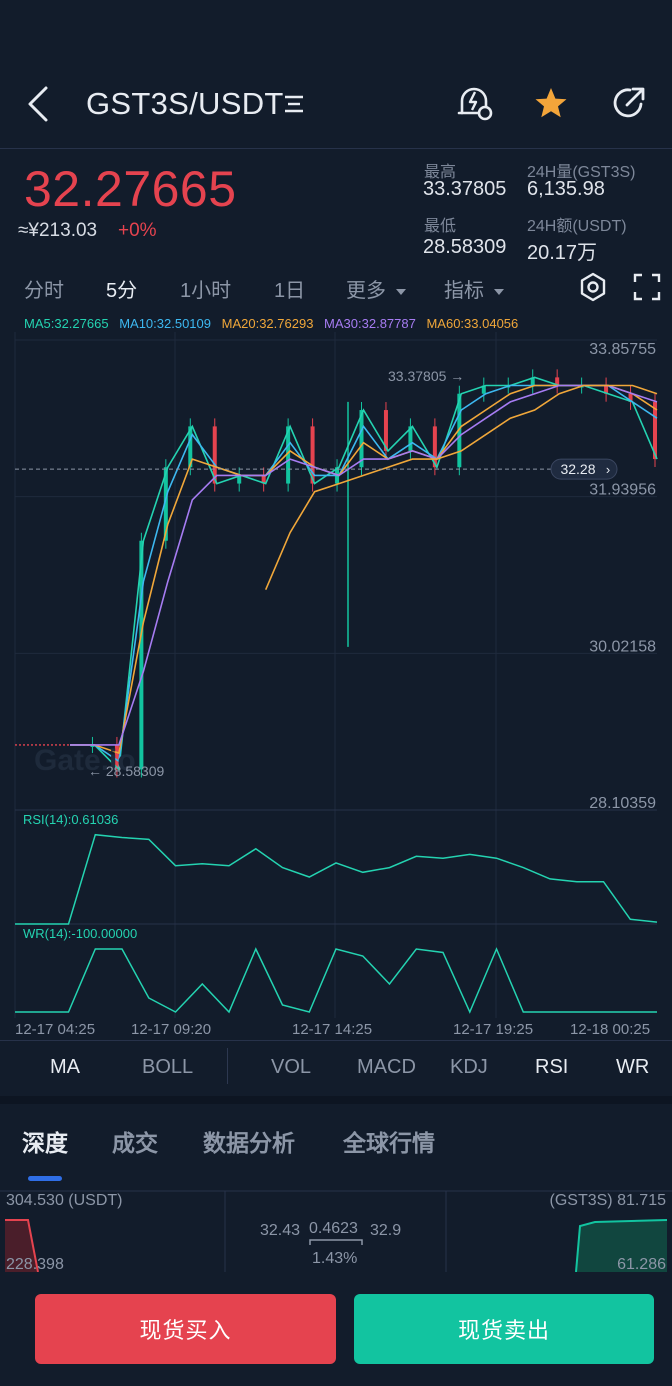  Describe the element at coordinates (472, 323) in the screenshot. I see `ma60-value: MA60:33.04056` at that location.